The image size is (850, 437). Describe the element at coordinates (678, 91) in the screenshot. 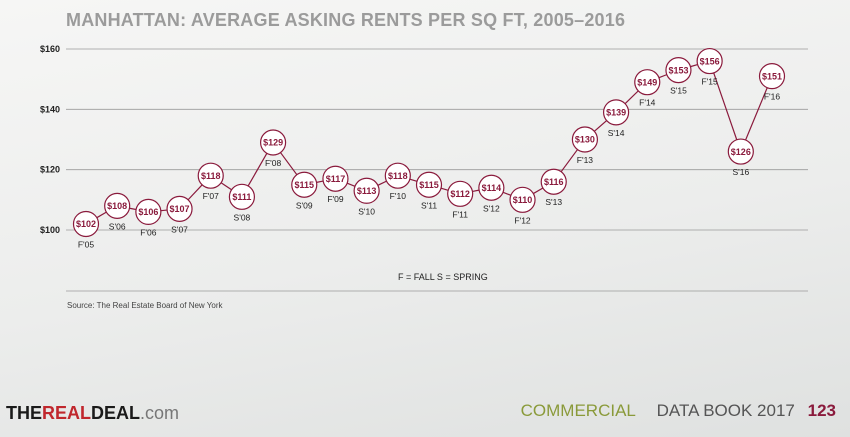

I see `x-tick-label: S'15` at that location.